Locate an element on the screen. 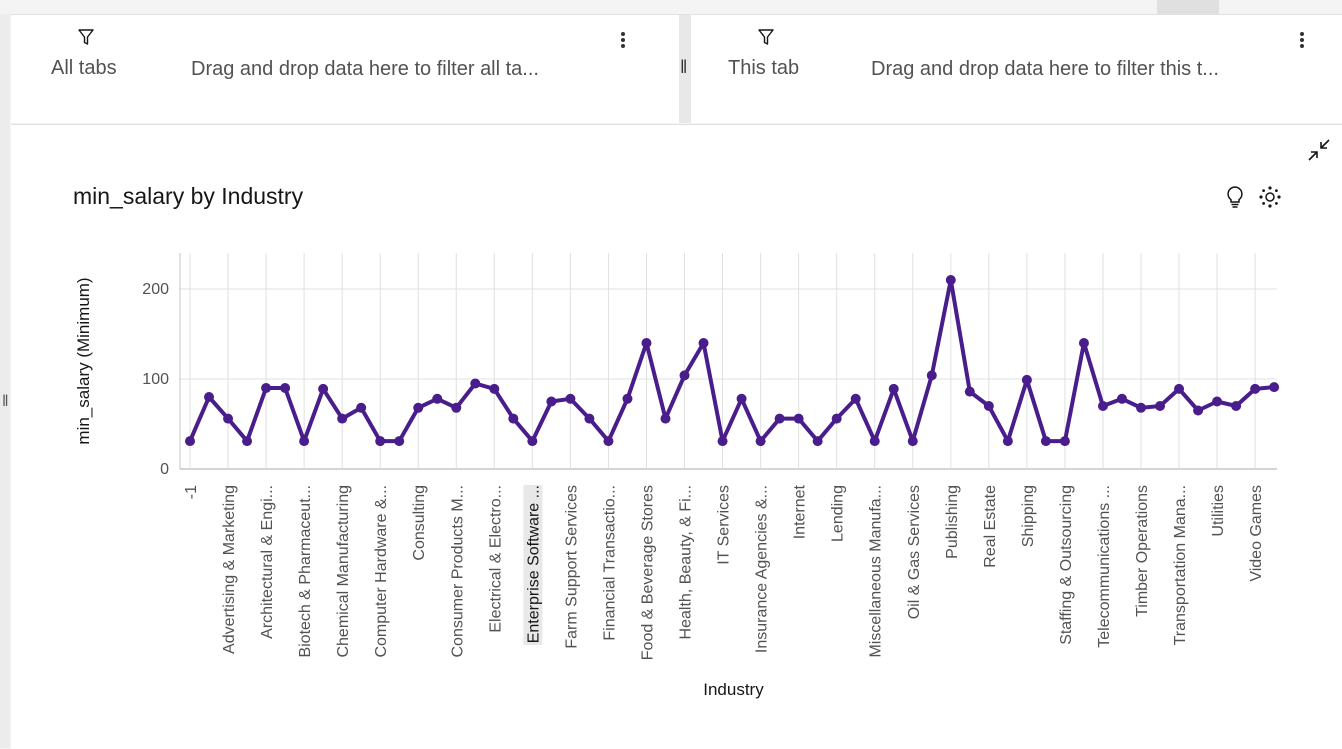  x-tick-label: Oil & Gas Services is located at coordinates (914, 552).